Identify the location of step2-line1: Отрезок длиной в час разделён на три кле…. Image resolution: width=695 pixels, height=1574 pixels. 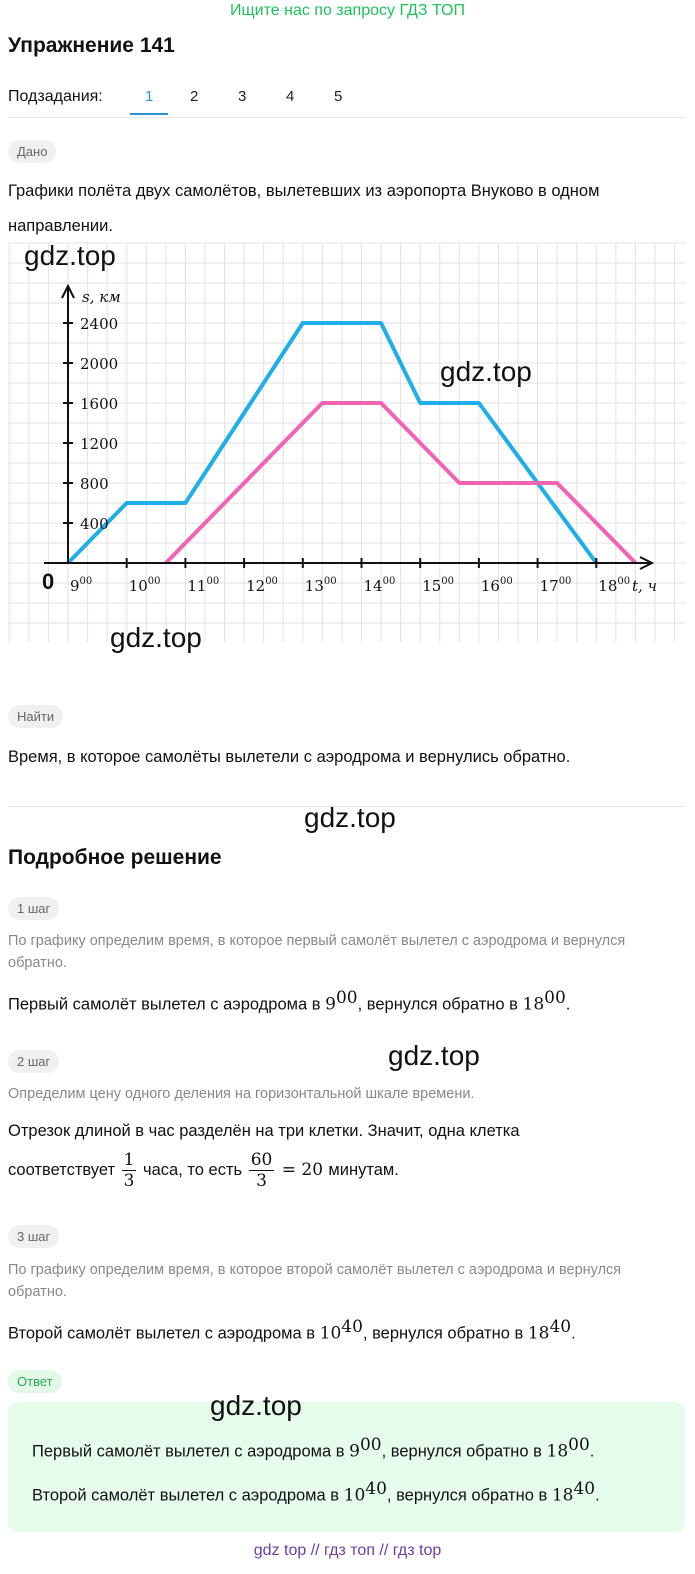
(264, 1131).